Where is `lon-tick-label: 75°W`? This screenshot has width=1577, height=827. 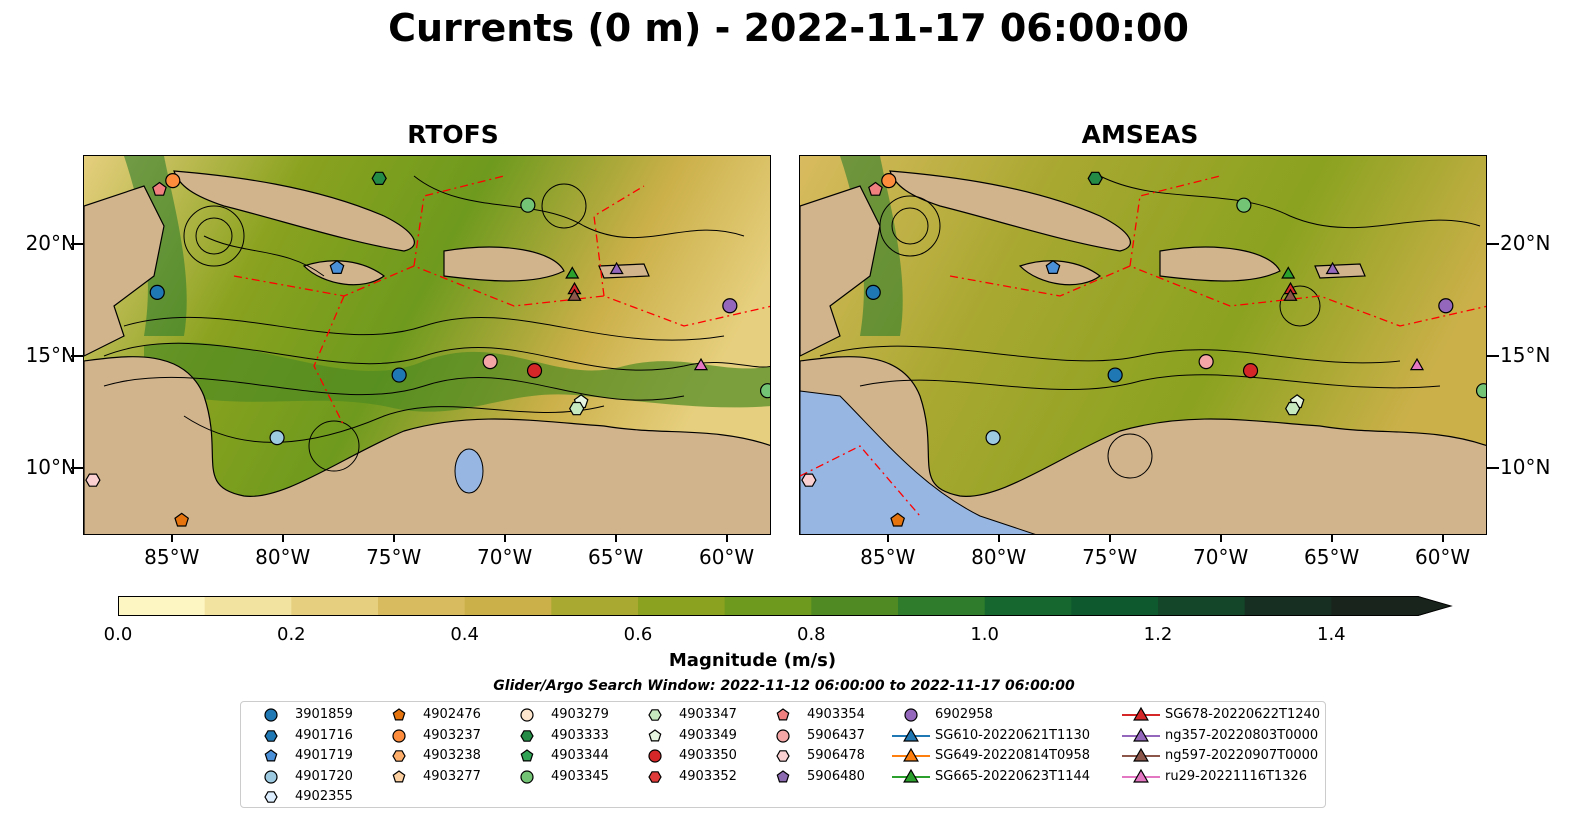
lon-tick-label: 75°W is located at coordinates (394, 557).